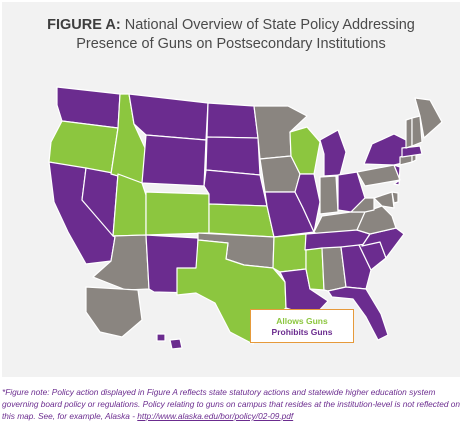  What do you see at coordinates (114, 312) in the screenshot?
I see `state-ak` at bounding box center [114, 312].